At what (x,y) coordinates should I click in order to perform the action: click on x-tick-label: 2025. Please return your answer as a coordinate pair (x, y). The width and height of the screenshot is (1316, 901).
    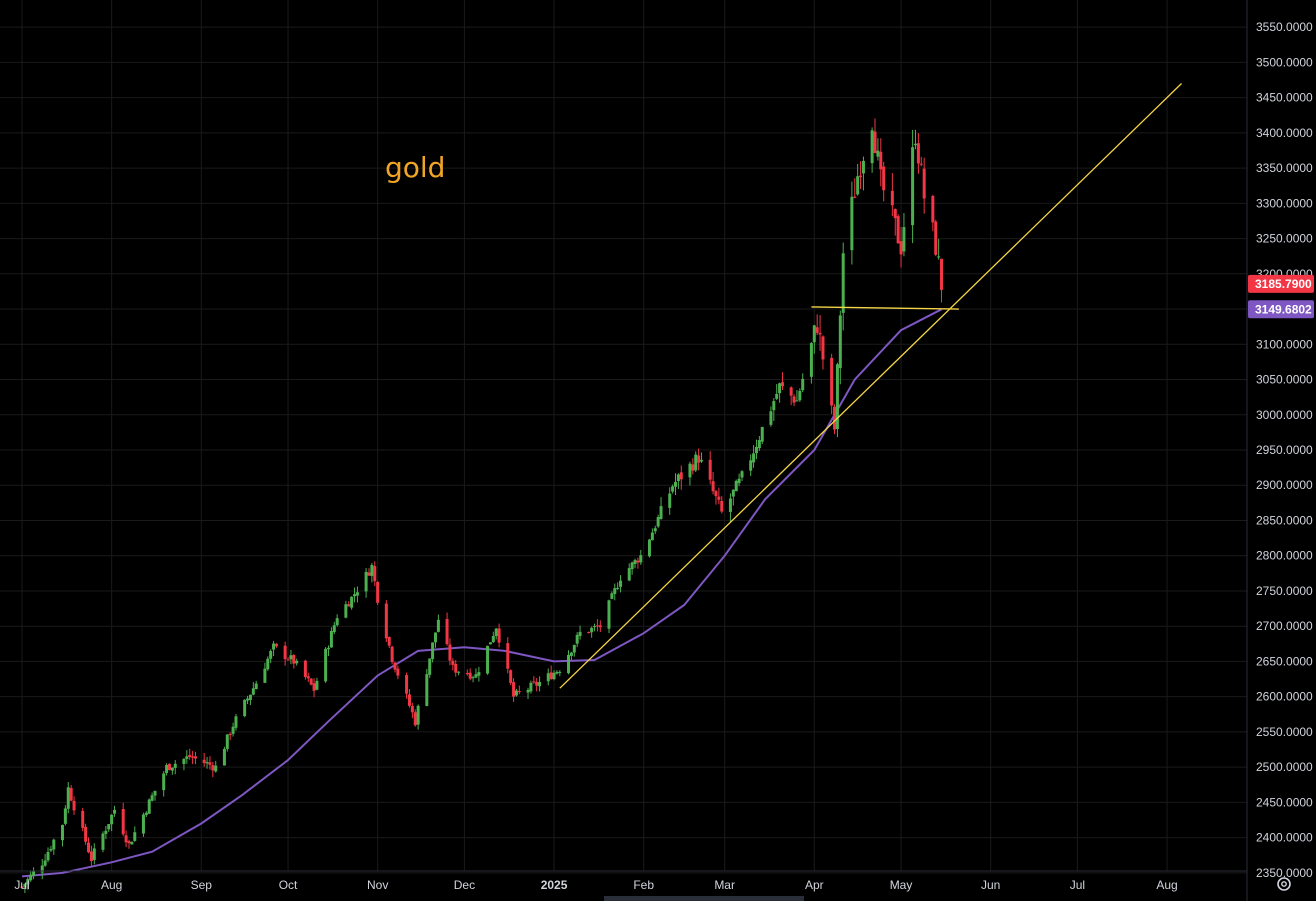
    Looking at the image, I should click on (554, 885).